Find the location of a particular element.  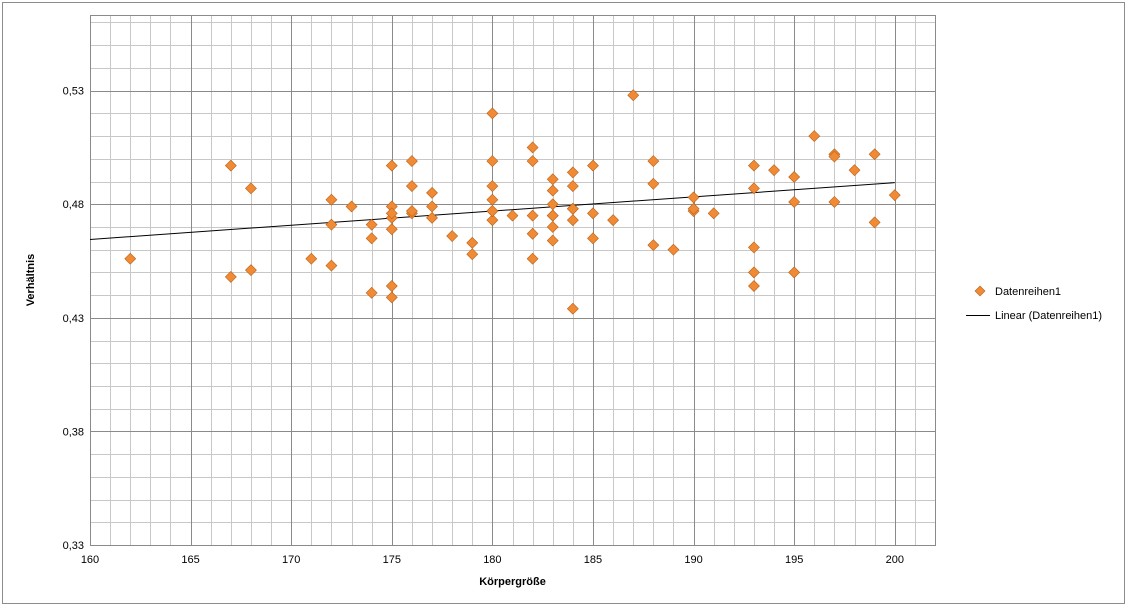

legend: Datenreihen1 Linear (Datenreihen1) is located at coordinates (1034, 303).